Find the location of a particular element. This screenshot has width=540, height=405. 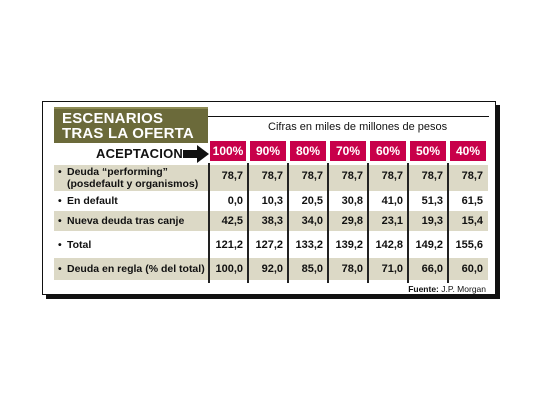

table-cell: 42,5 is located at coordinates (232, 221).